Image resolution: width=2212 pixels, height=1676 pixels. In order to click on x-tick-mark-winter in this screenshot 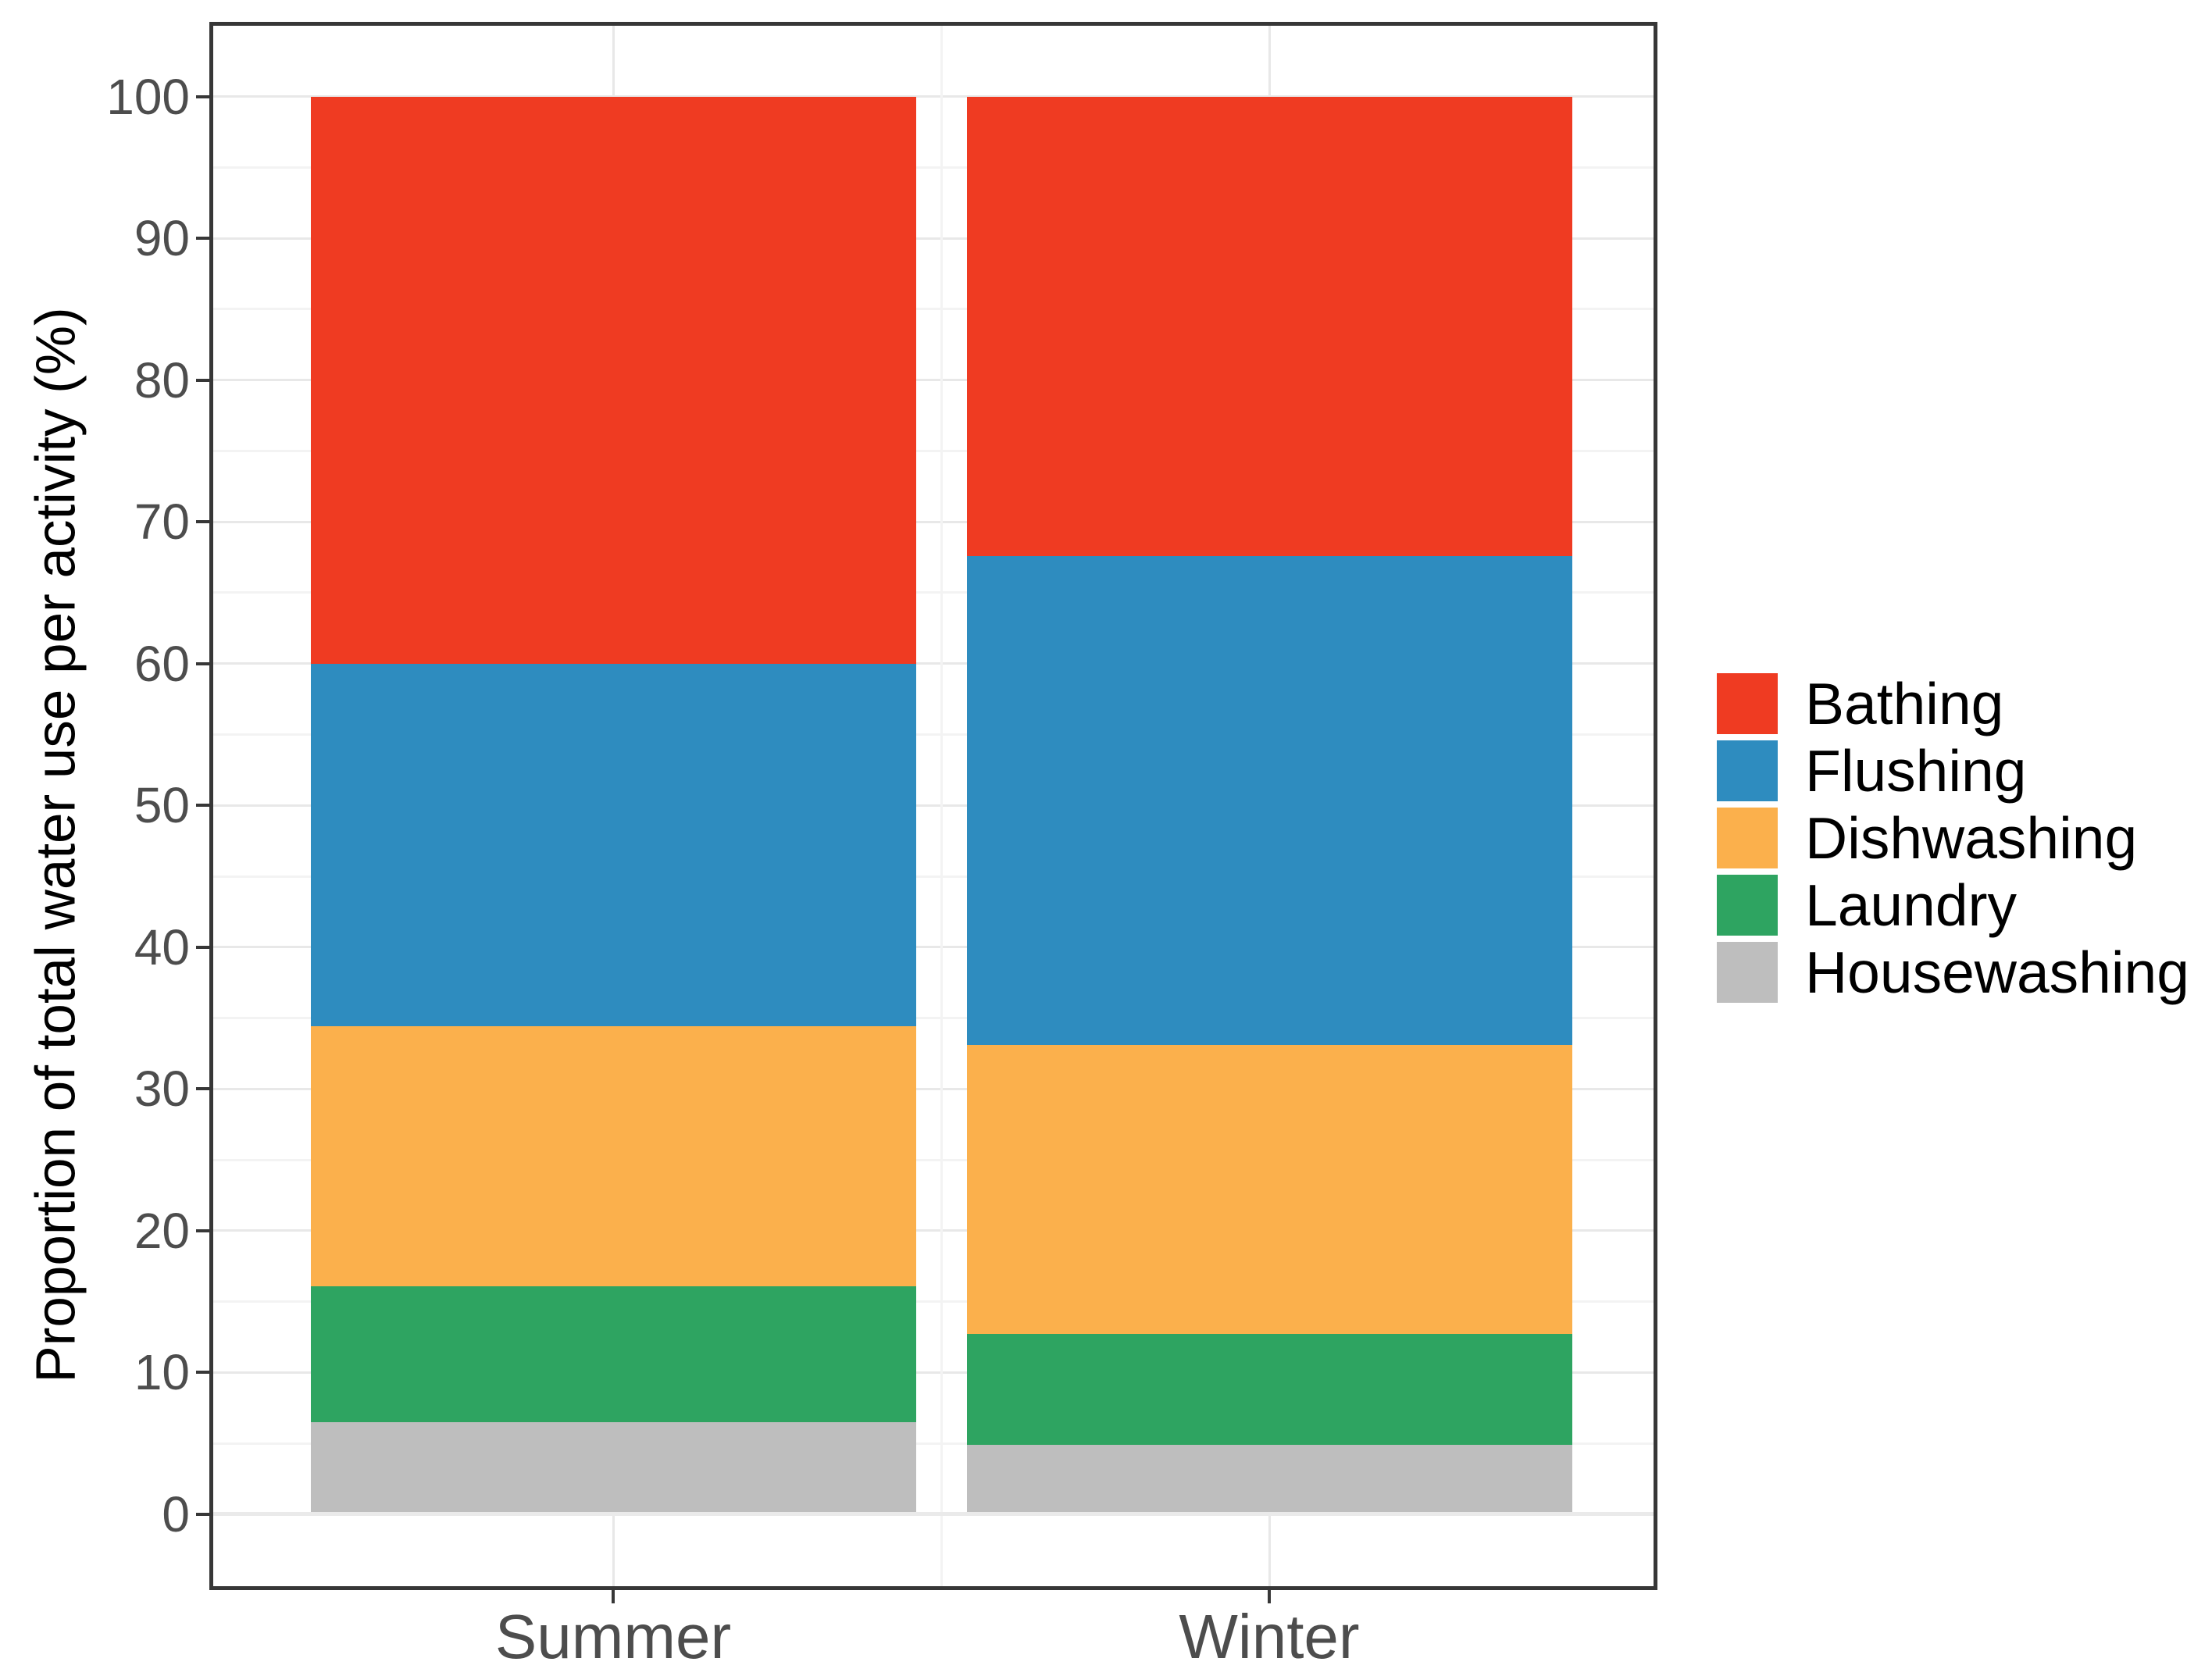, I will do `click(1269, 1595)`.